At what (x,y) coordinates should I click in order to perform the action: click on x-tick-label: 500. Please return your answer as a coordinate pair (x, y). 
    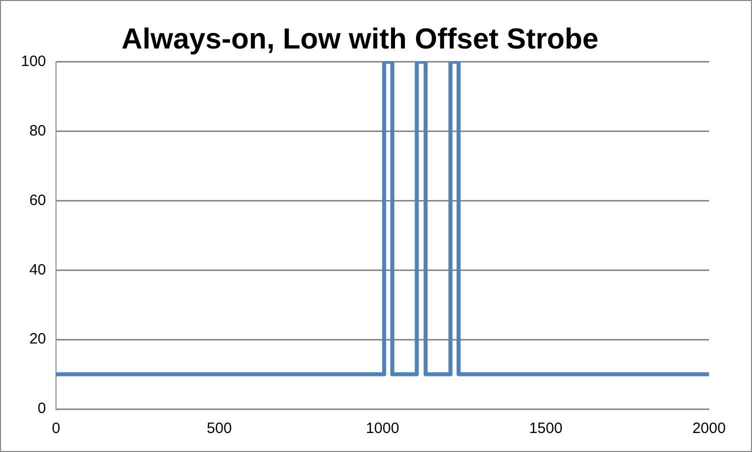
    Looking at the image, I should click on (219, 429).